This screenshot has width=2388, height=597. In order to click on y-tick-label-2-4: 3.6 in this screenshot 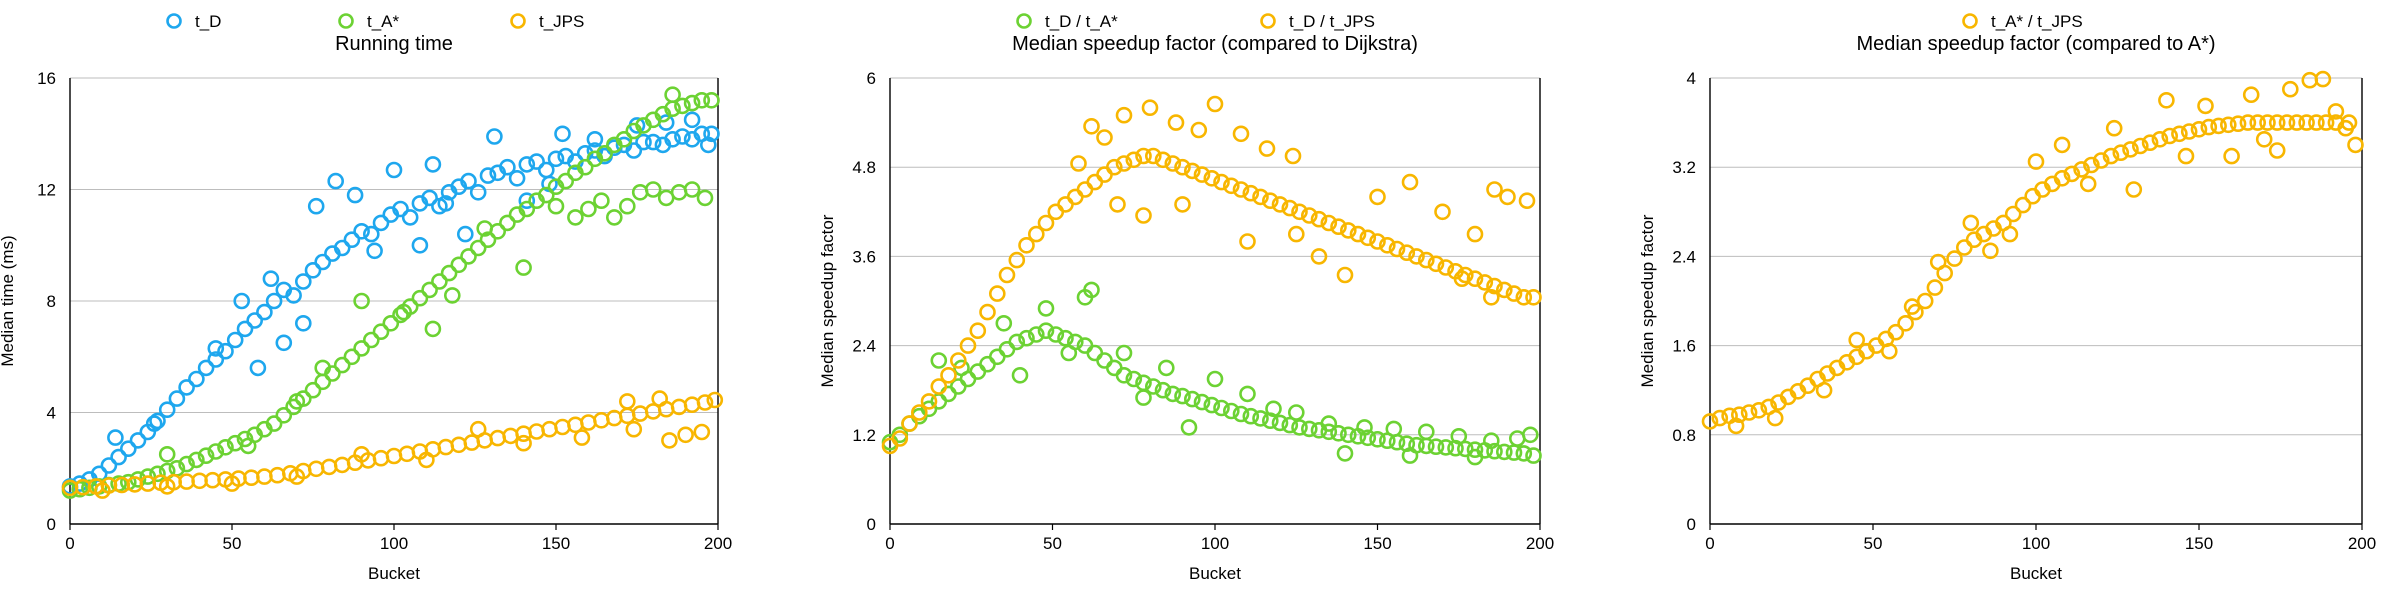, I will do `click(864, 256)`.